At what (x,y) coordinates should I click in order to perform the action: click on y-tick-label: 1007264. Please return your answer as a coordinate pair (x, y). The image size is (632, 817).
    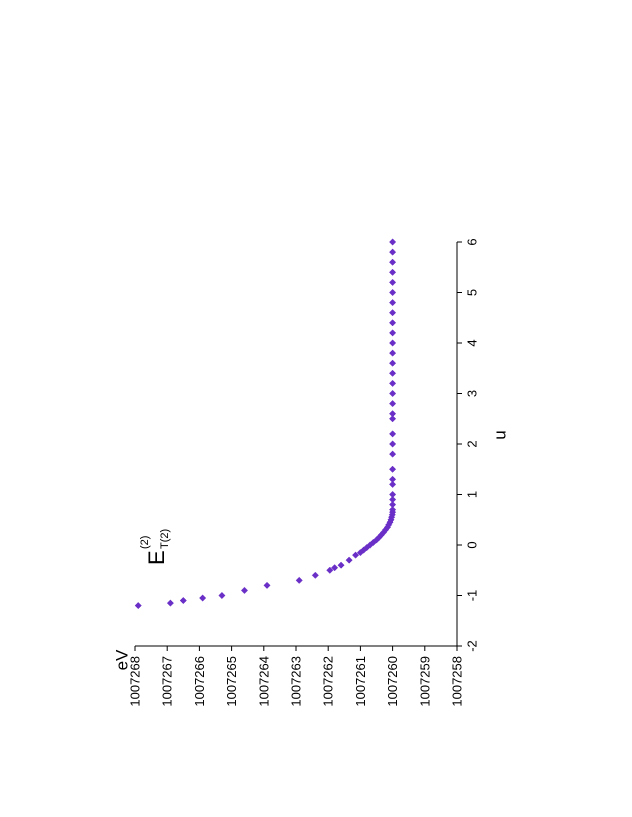
    Looking at the image, I should click on (263, 681).